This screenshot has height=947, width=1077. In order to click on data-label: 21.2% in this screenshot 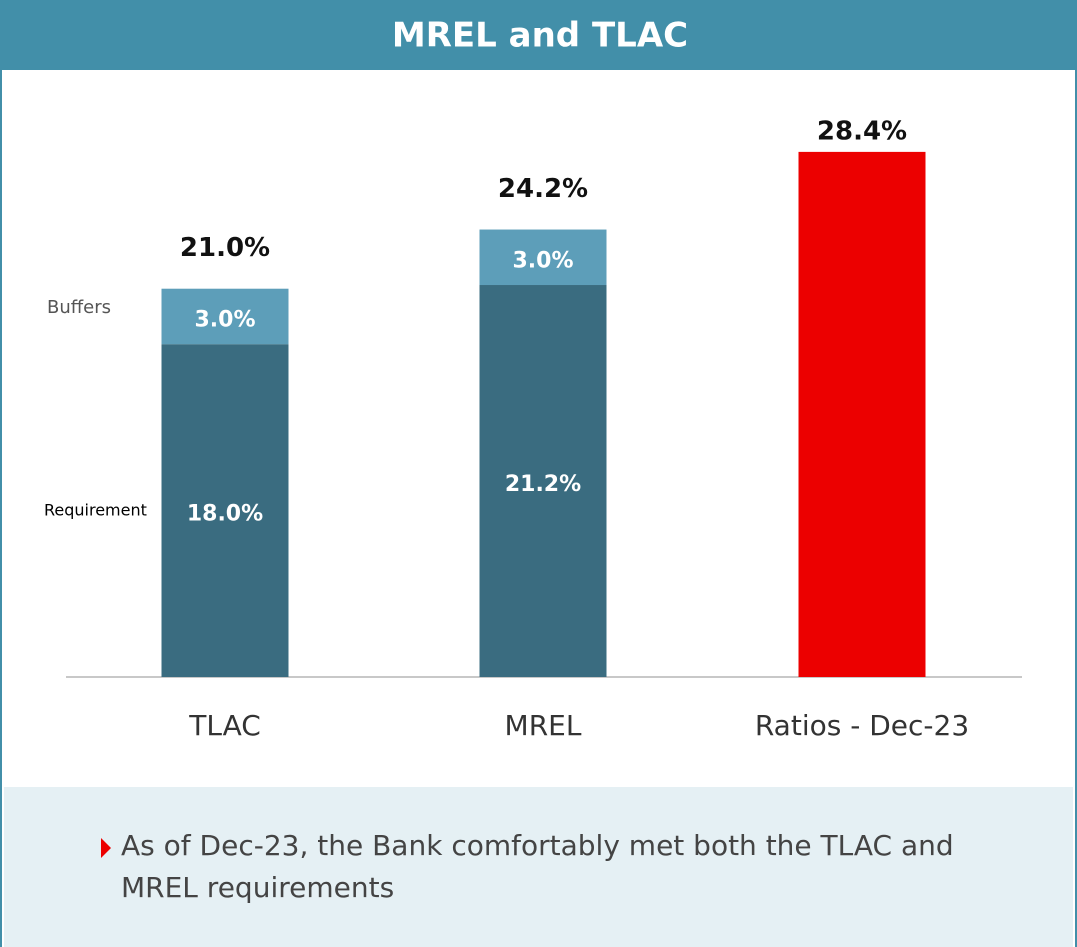, I will do `click(543, 484)`.